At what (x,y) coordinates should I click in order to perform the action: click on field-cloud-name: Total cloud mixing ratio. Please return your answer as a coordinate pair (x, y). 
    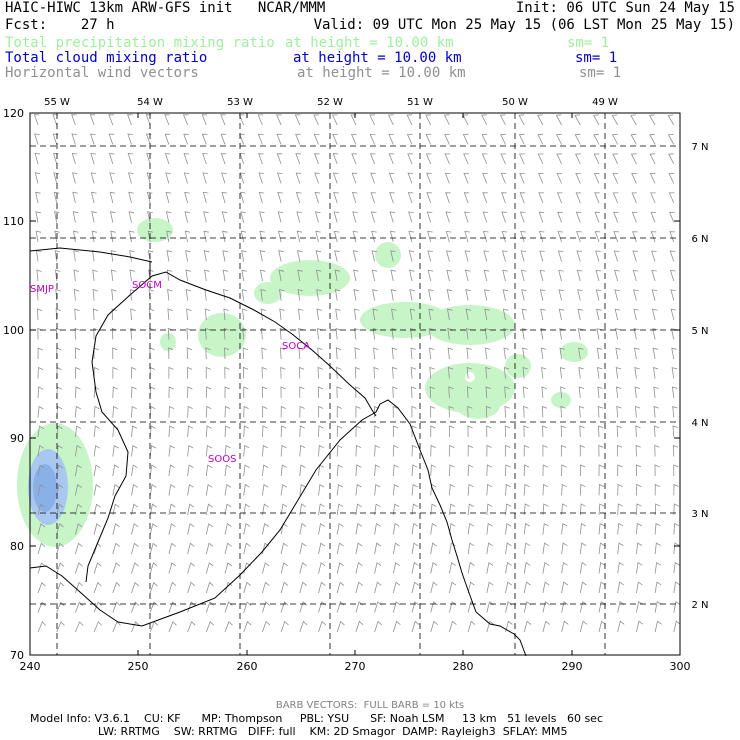
    Looking at the image, I should click on (106, 58).